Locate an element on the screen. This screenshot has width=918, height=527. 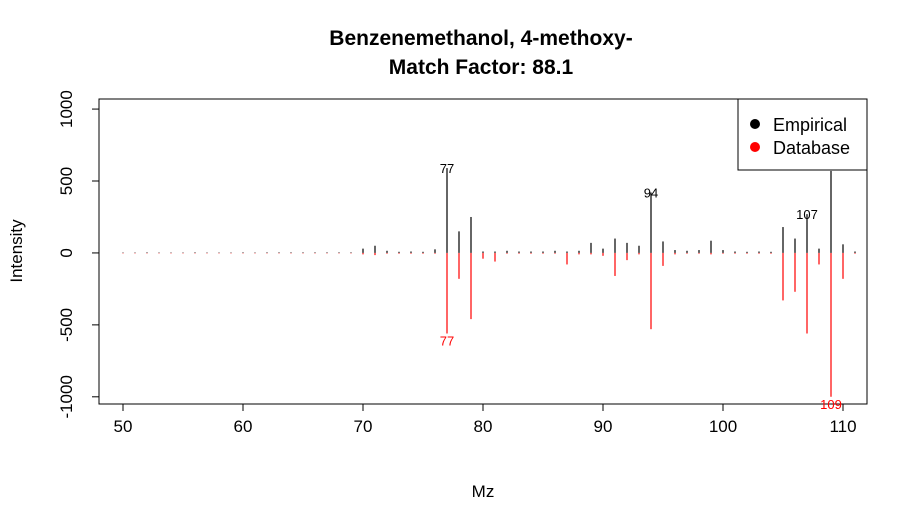
chart-subtitle: Match Factor: 88.1 is located at coordinates (481, 67).